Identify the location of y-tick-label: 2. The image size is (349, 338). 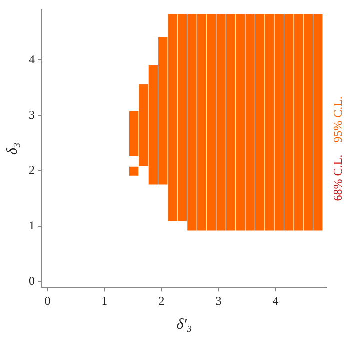
(32, 170).